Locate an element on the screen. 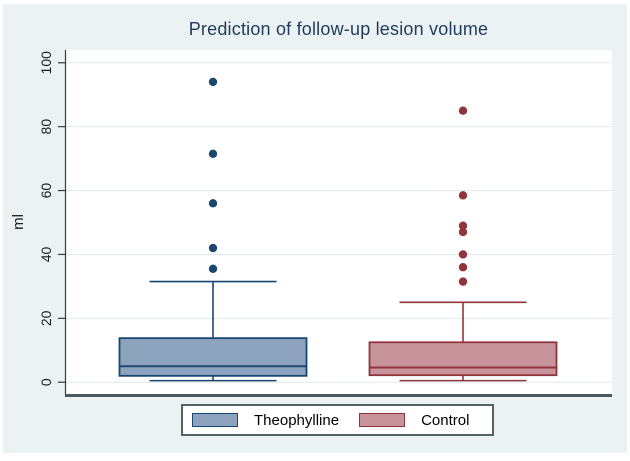 The image size is (630, 461). y-tick-label: 100 is located at coordinates (46, 63).